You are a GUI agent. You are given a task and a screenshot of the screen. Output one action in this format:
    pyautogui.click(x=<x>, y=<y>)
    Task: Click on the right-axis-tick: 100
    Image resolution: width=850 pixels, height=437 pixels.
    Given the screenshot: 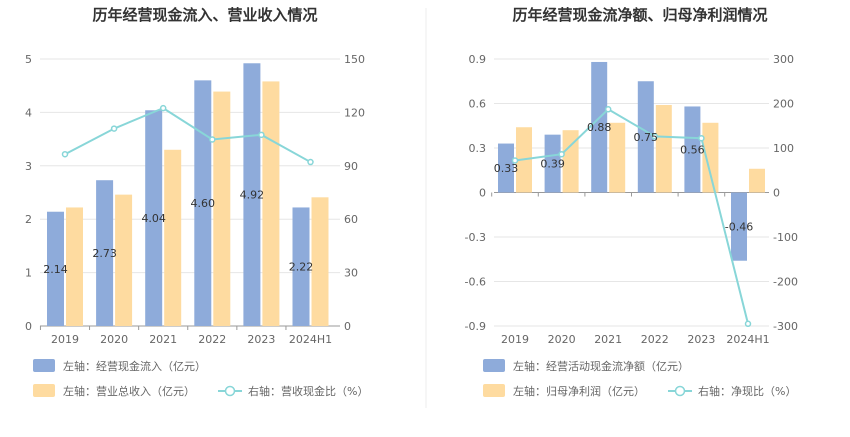 What is the action you would take?
    pyautogui.click(x=783, y=148)
    